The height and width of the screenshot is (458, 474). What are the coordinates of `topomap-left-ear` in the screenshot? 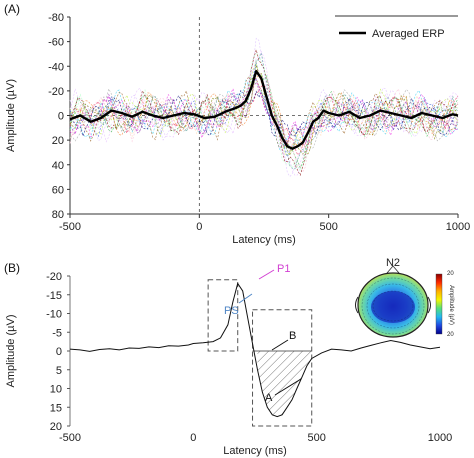 It's located at (357, 305).